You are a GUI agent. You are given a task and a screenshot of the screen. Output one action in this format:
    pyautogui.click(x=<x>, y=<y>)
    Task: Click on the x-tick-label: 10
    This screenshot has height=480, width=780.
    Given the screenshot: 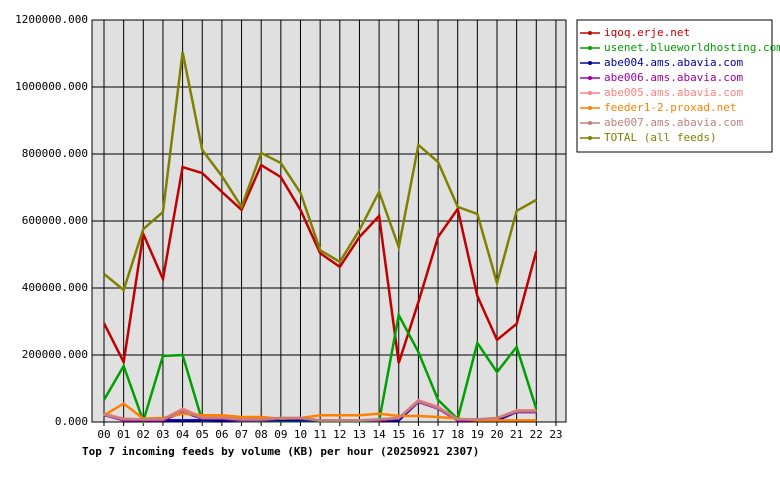 What is the action you would take?
    pyautogui.click(x=300, y=434)
    